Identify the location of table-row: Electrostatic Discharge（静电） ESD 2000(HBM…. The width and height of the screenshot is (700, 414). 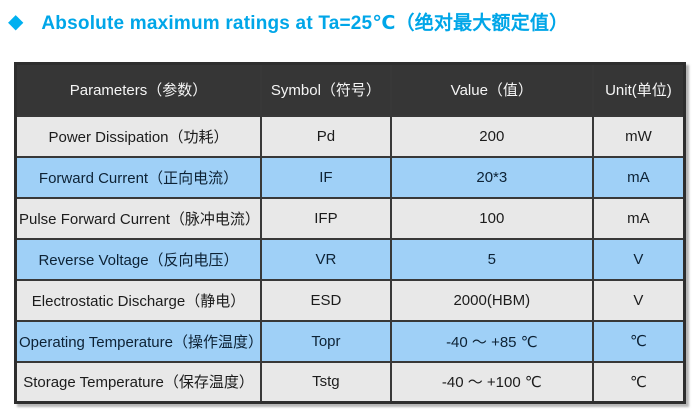
(350, 300).